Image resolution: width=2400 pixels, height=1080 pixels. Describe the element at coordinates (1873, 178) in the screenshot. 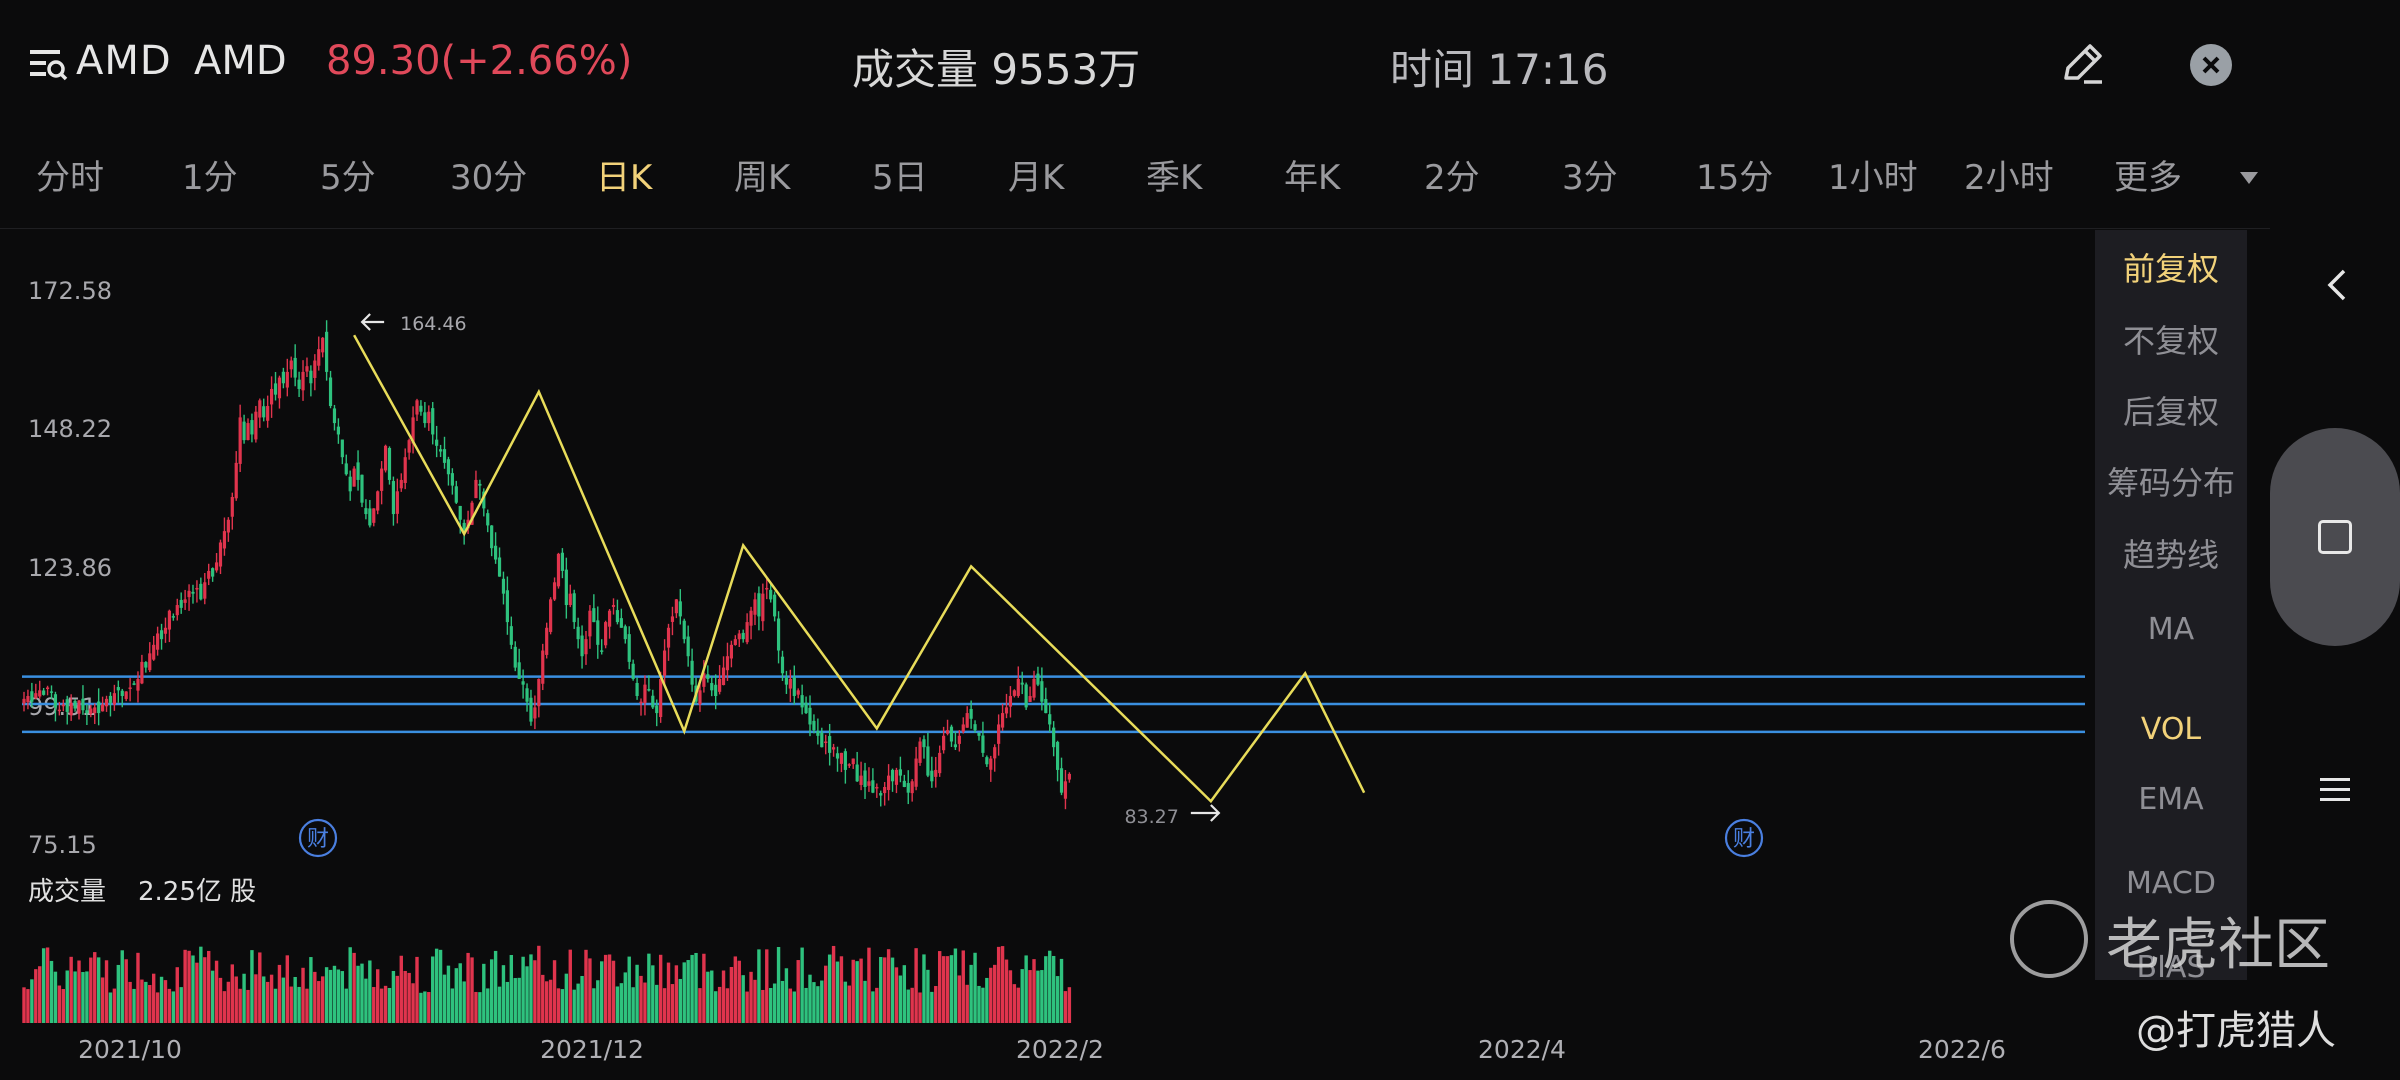

I see `tab-13: 1小时` at that location.